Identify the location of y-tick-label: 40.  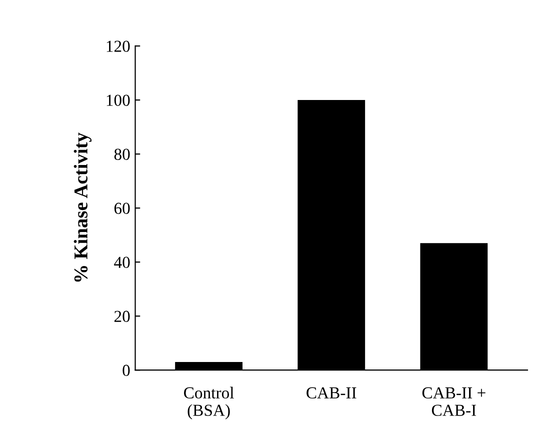
(122, 262).